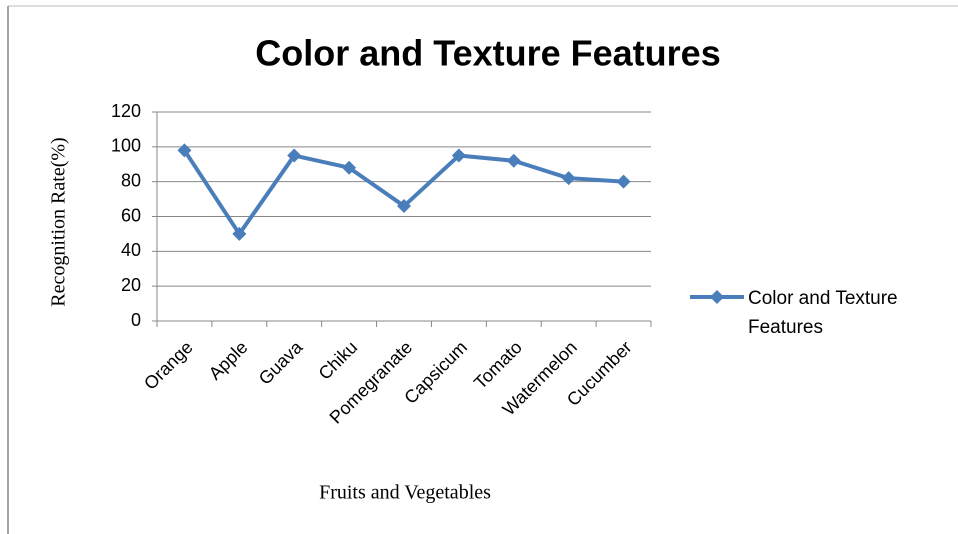  I want to click on y-tick-label: 0, so click(136, 320).